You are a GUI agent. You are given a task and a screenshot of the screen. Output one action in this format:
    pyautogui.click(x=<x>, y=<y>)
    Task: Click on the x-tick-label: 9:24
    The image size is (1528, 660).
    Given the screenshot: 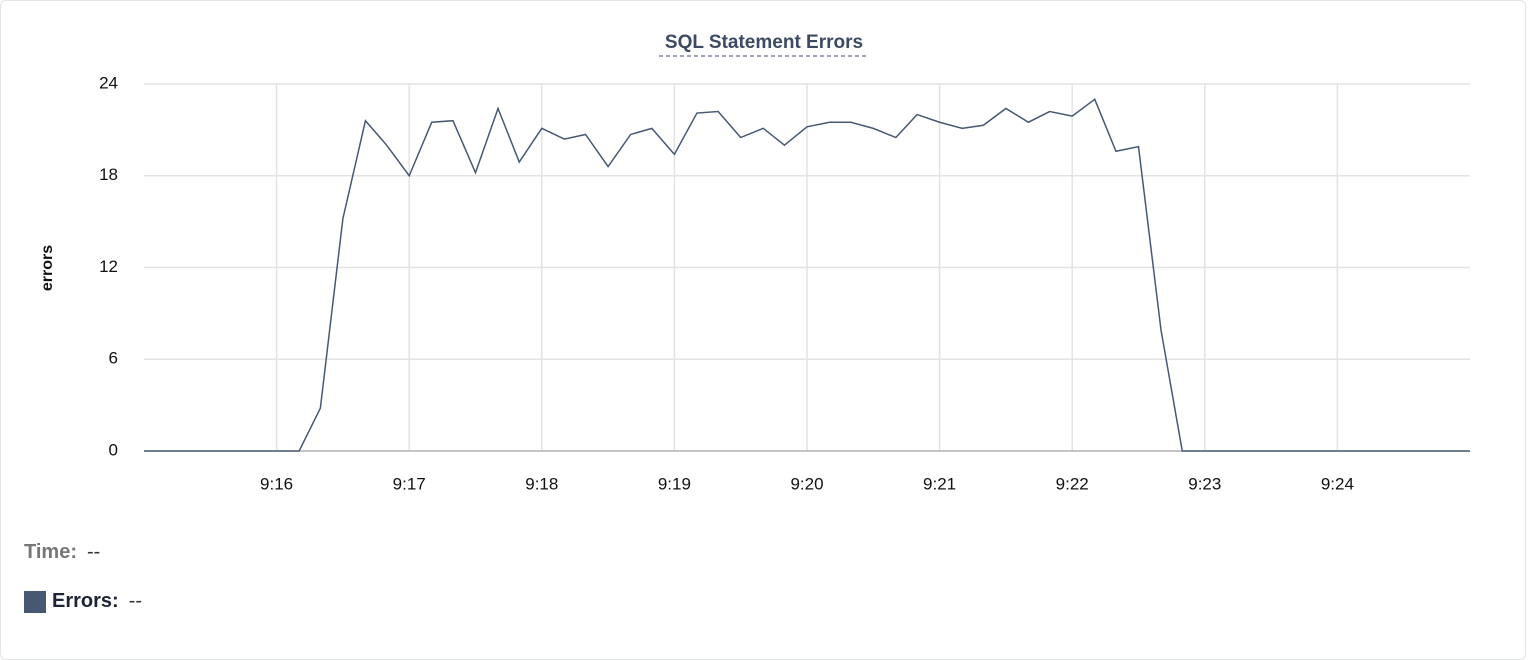 What is the action you would take?
    pyautogui.click(x=1337, y=483)
    